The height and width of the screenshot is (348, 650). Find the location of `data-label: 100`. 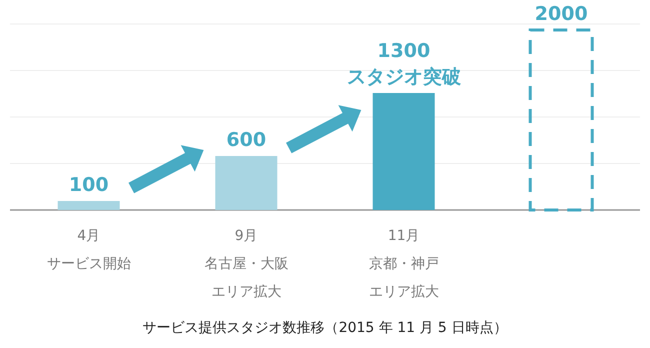

data-label: 100 is located at coordinates (88, 185).